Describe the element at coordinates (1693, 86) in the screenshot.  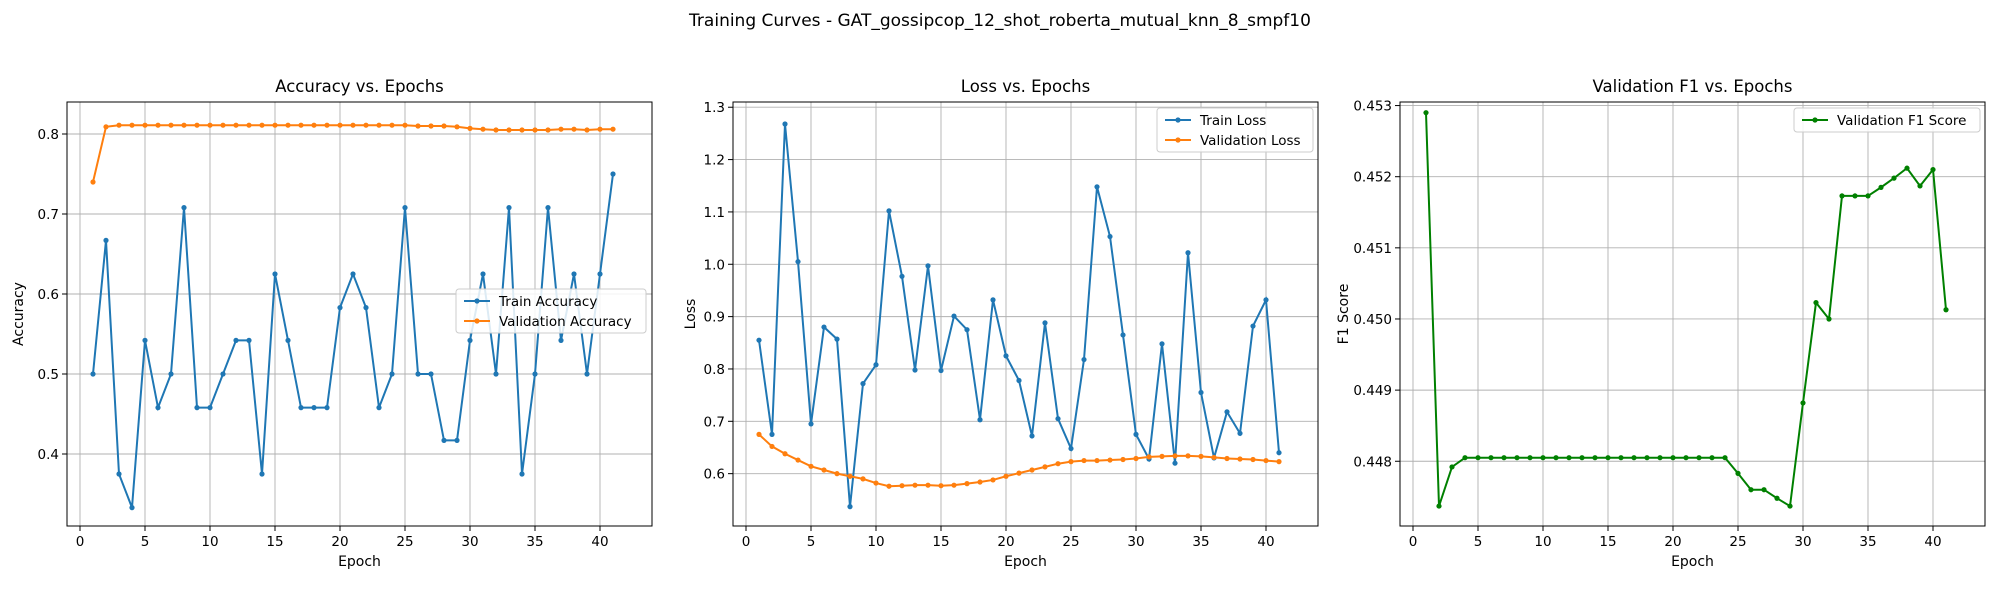
I see `panel-title: Validation F1 vs. Epochs` at that location.